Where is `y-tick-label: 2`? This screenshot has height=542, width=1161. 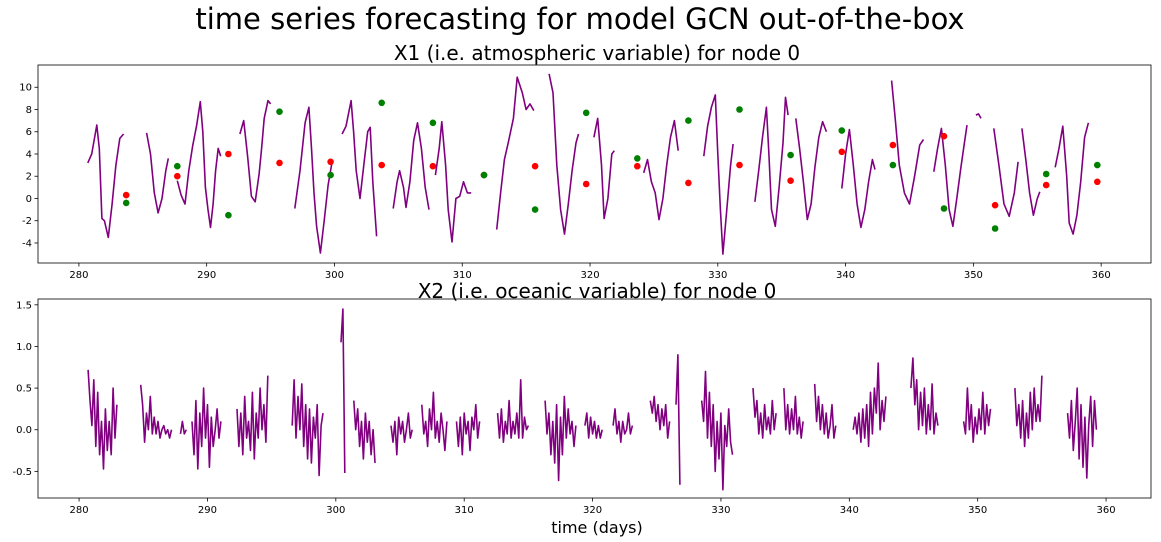
y-tick-label: 2 is located at coordinates (29, 177).